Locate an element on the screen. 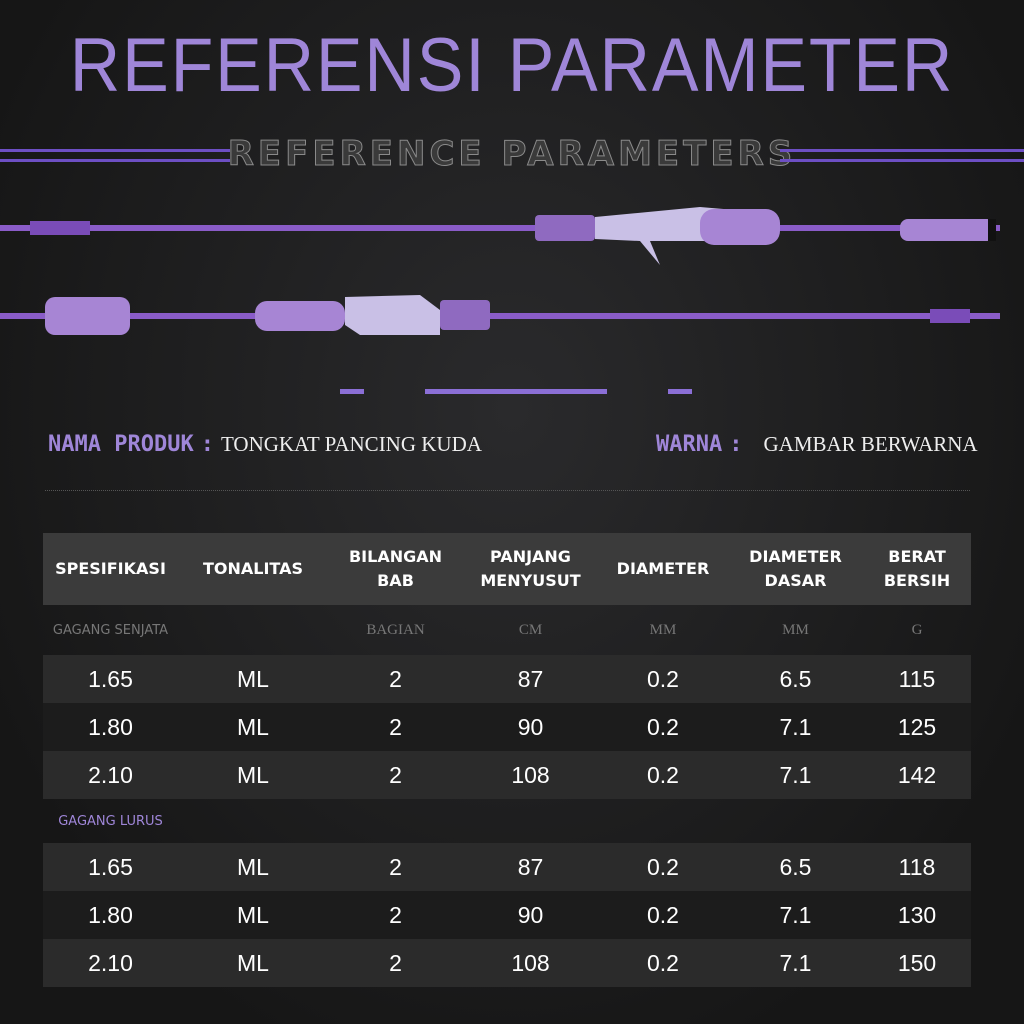  column-header: DIAMETER DASAR is located at coordinates (795, 569).